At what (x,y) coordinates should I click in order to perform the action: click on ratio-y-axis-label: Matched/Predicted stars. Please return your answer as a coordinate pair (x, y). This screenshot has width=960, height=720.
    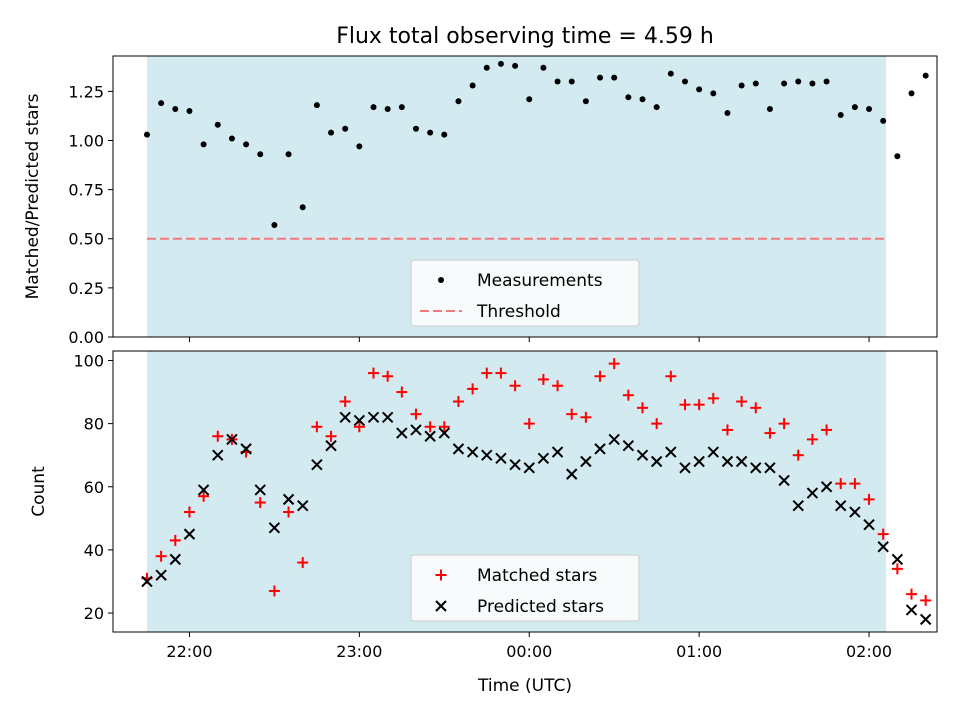
    Looking at the image, I should click on (33, 196).